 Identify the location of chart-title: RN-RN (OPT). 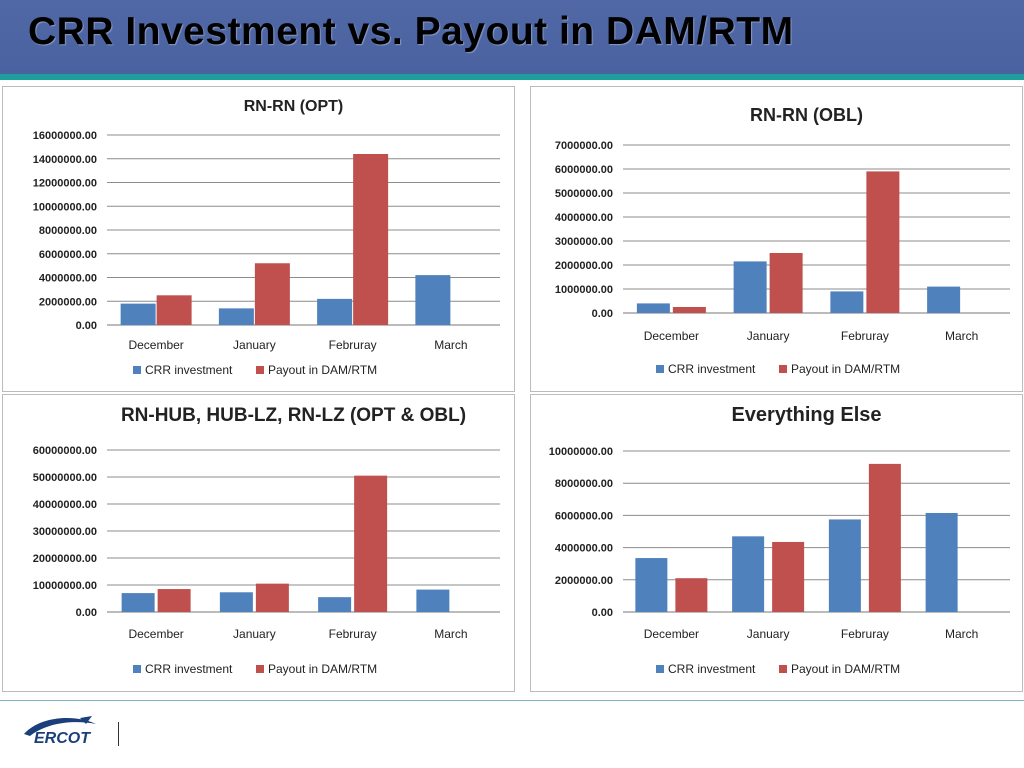
(294, 106).